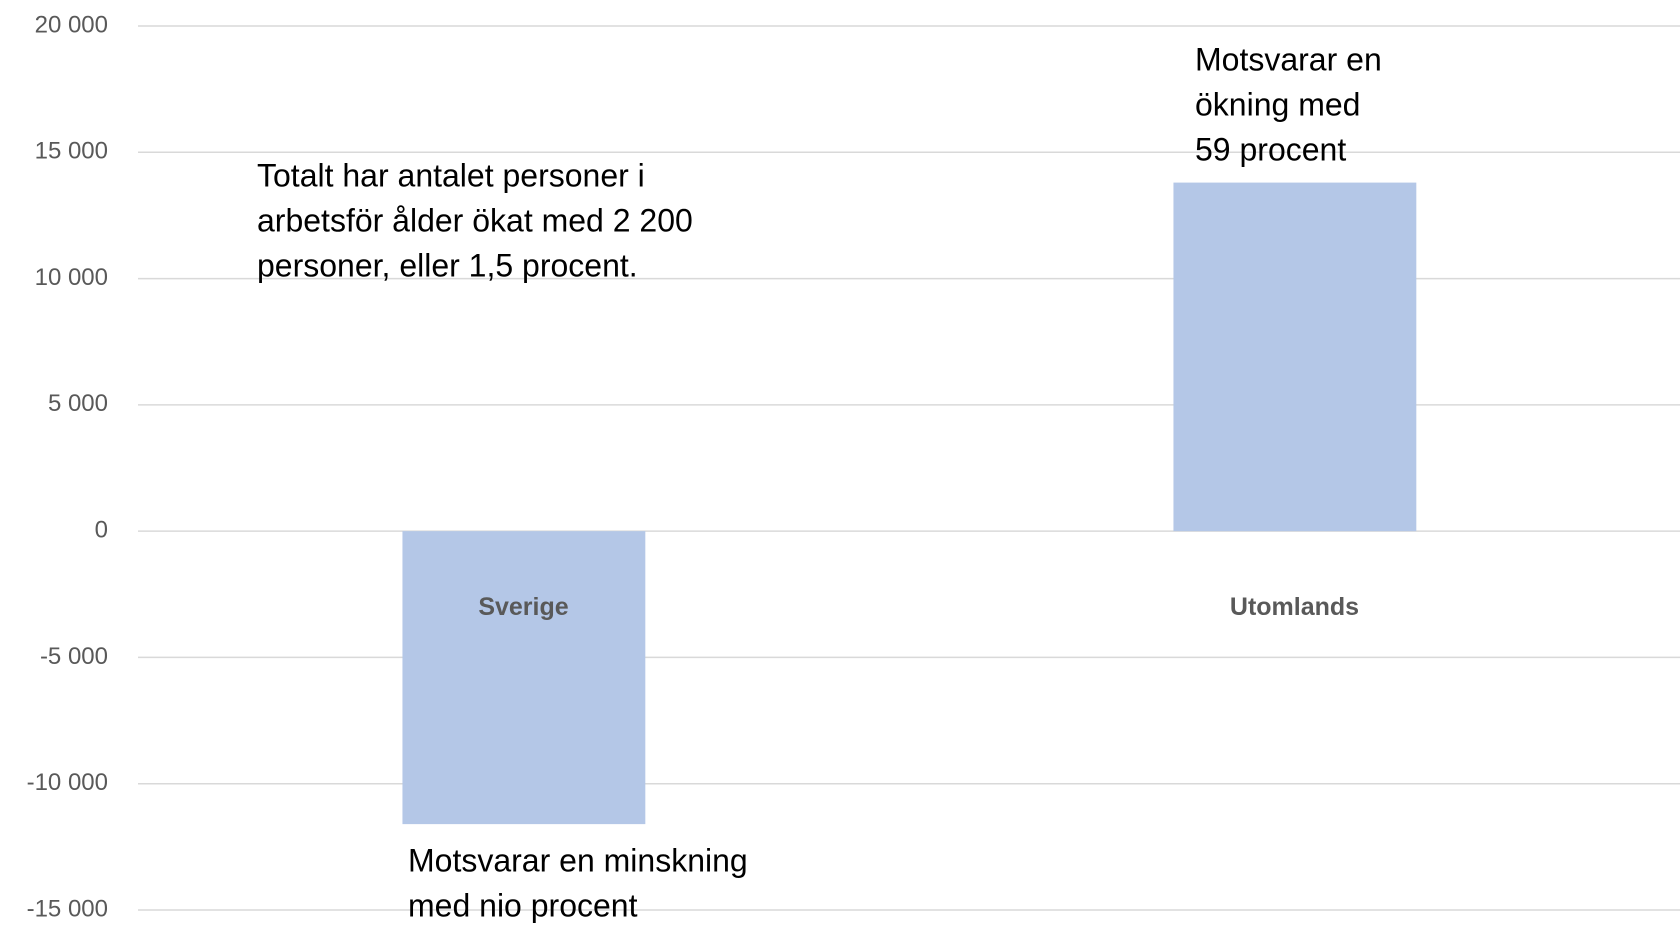 The width and height of the screenshot is (1680, 926). I want to click on annotation: 59 procent, so click(1270, 149).